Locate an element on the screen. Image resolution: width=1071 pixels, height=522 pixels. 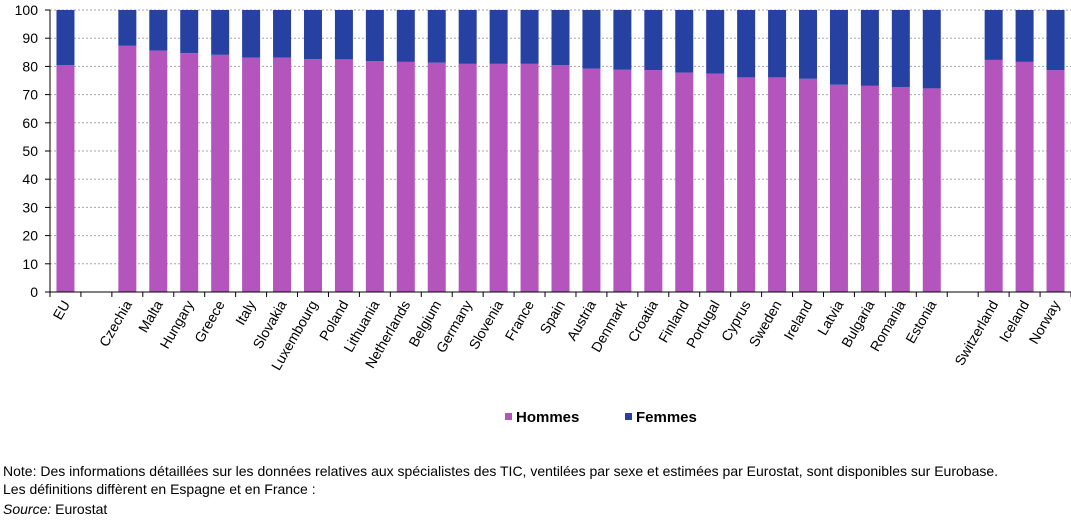
source-value: Eurostat is located at coordinates (79, 509).